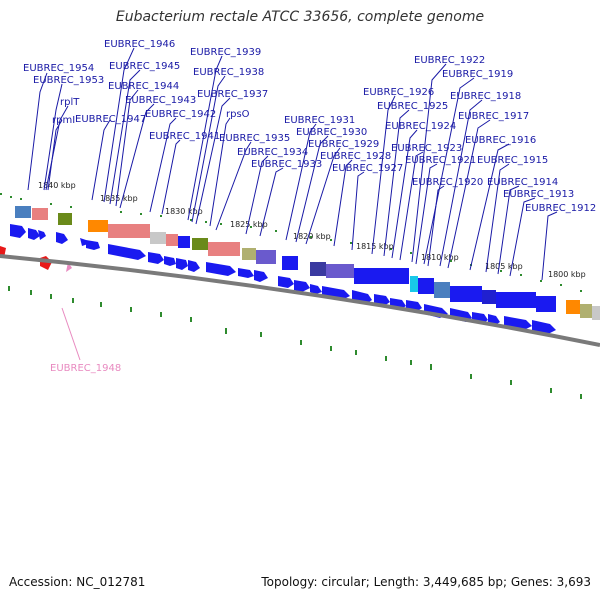 The image size is (600, 600). Describe the element at coordinates (477, 74) in the screenshot. I see `gene-label: EUBREC_1919` at that location.